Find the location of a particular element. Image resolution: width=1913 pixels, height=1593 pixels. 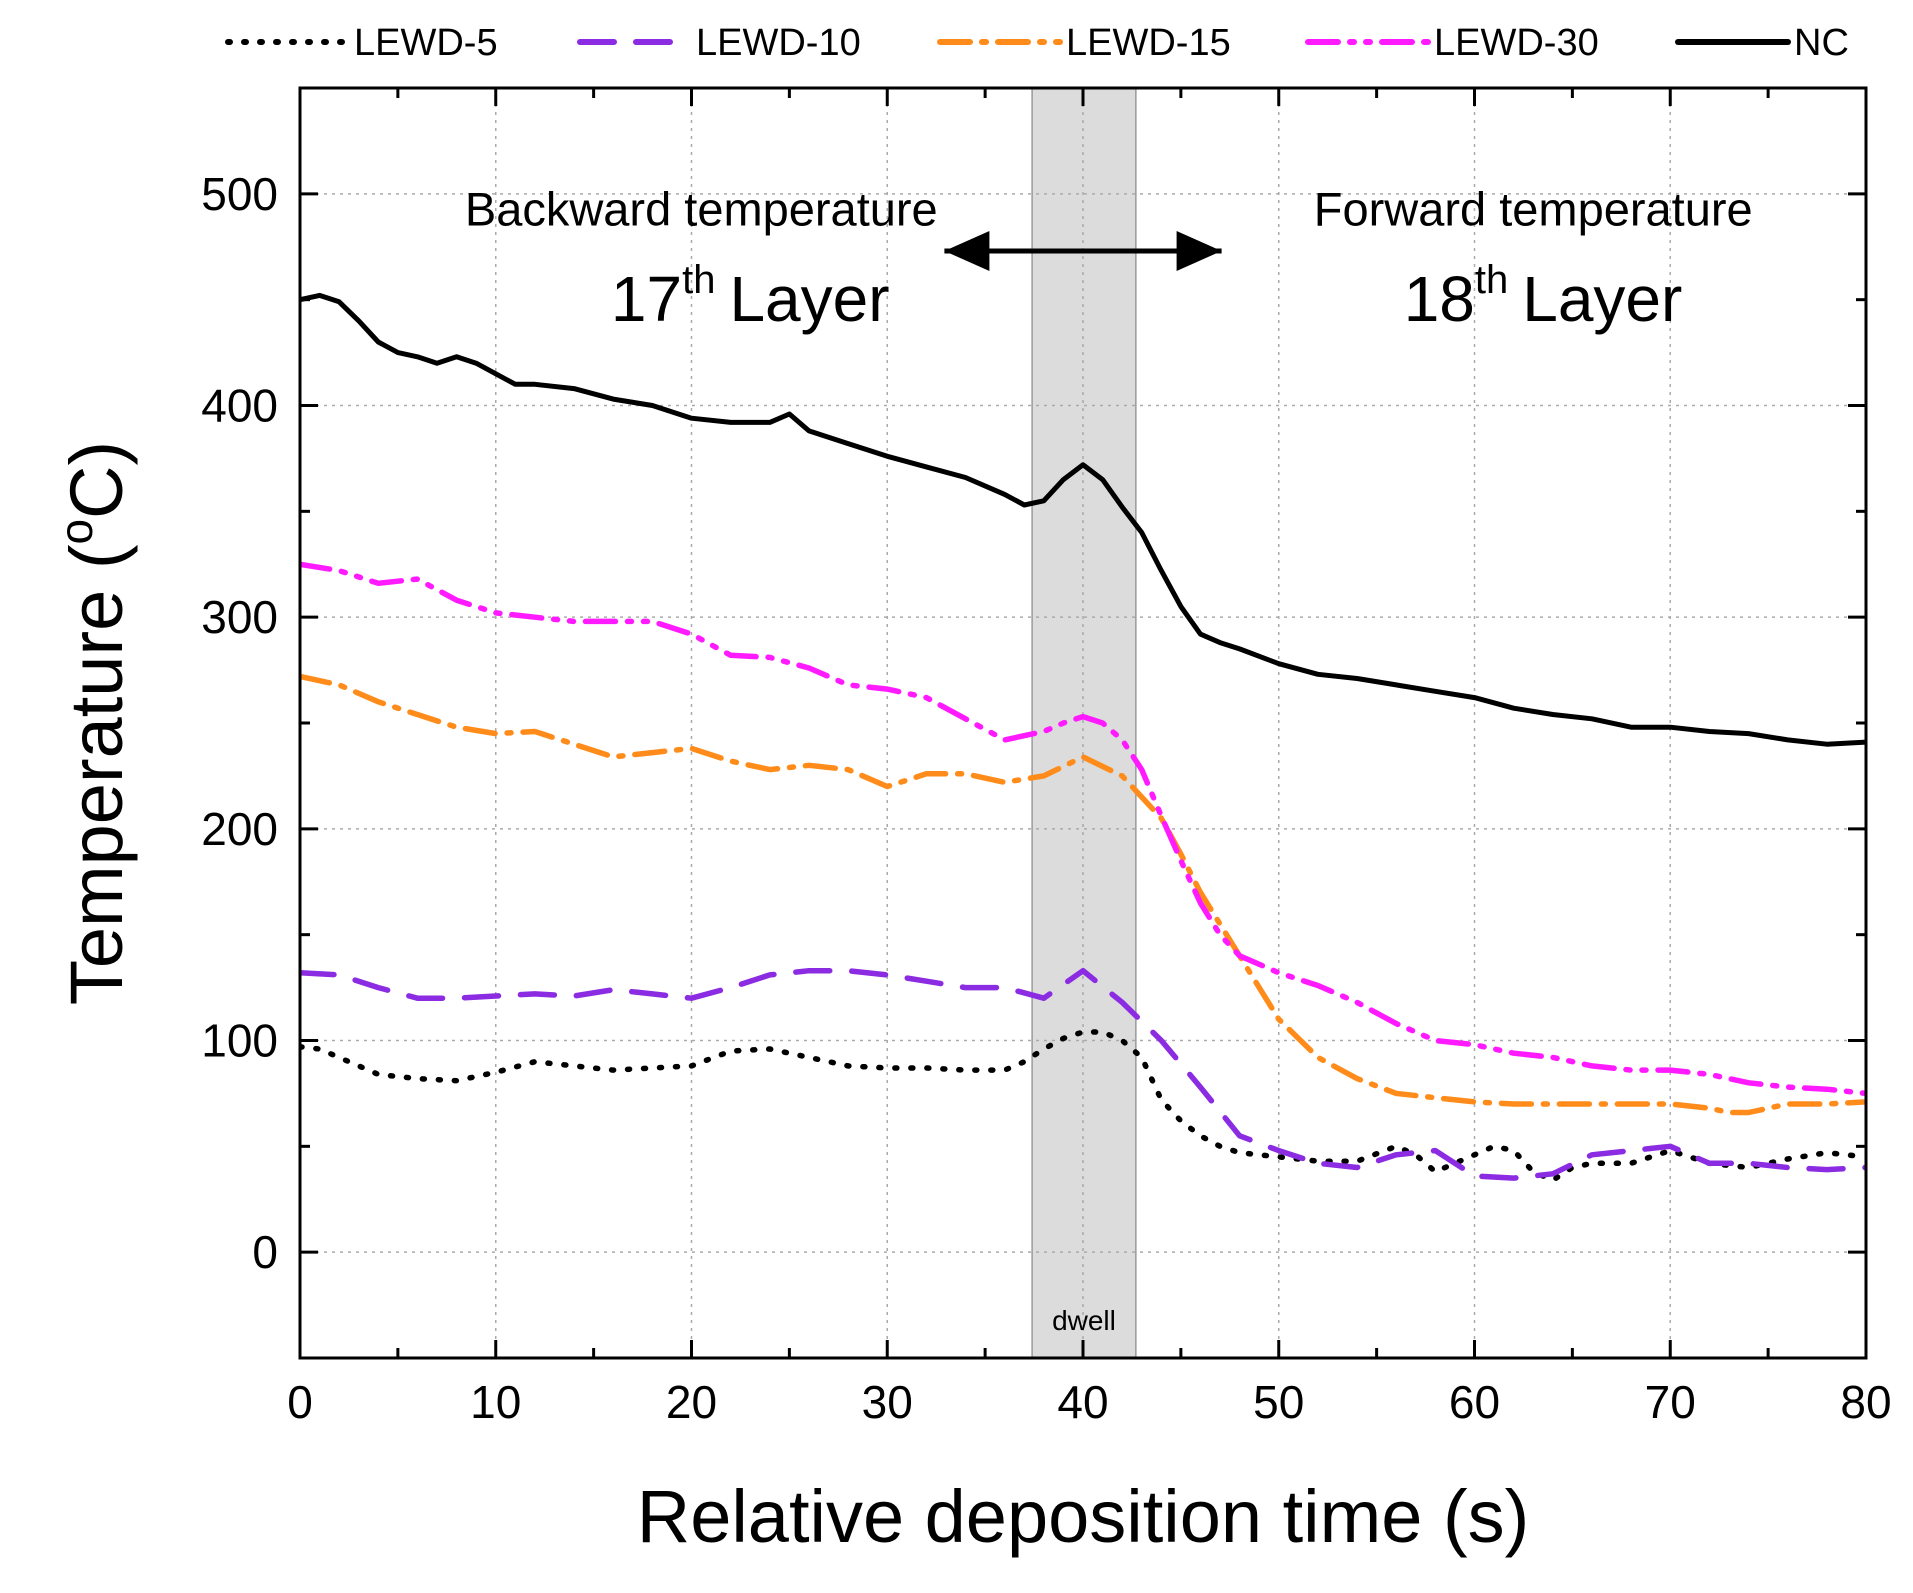

x-tick-label: 40 is located at coordinates (1082, 1402).